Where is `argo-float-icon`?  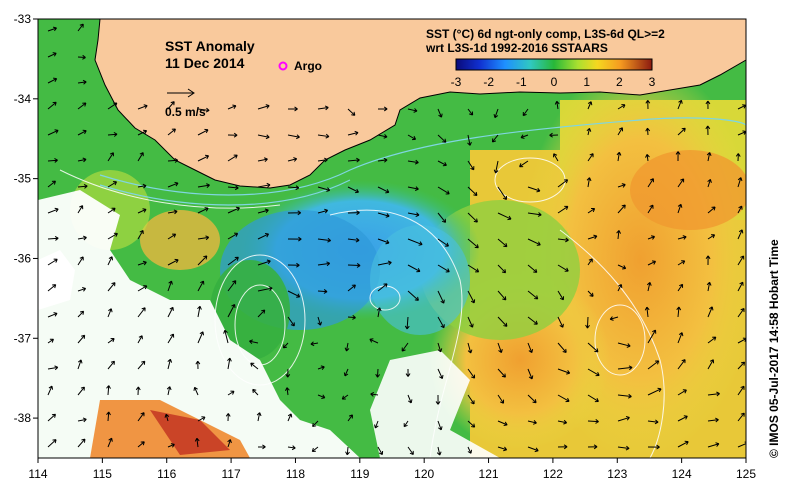
argo-float-icon is located at coordinates (283, 66).